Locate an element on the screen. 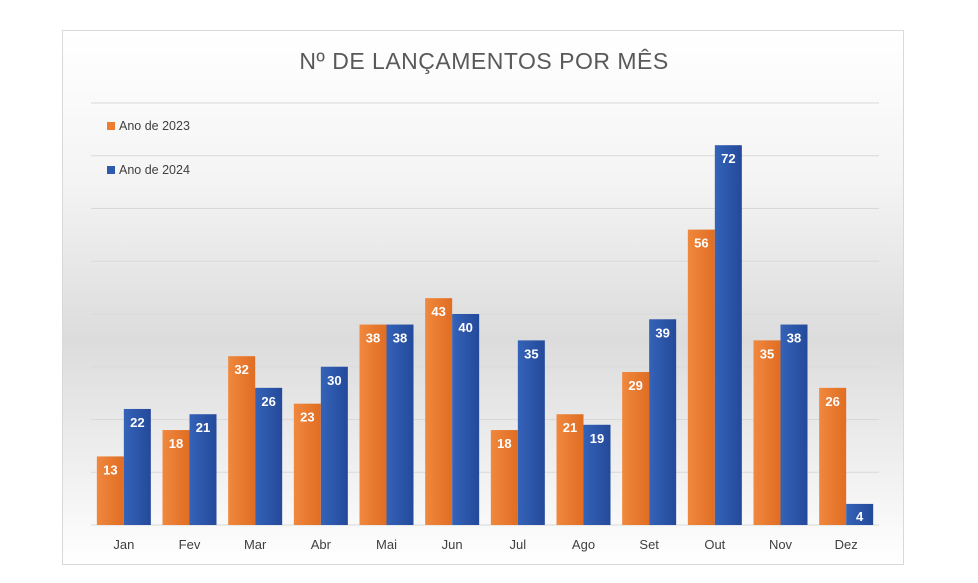 Image resolution: width=978 pixels, height=583 pixels. data-label: 40 is located at coordinates (465, 327).